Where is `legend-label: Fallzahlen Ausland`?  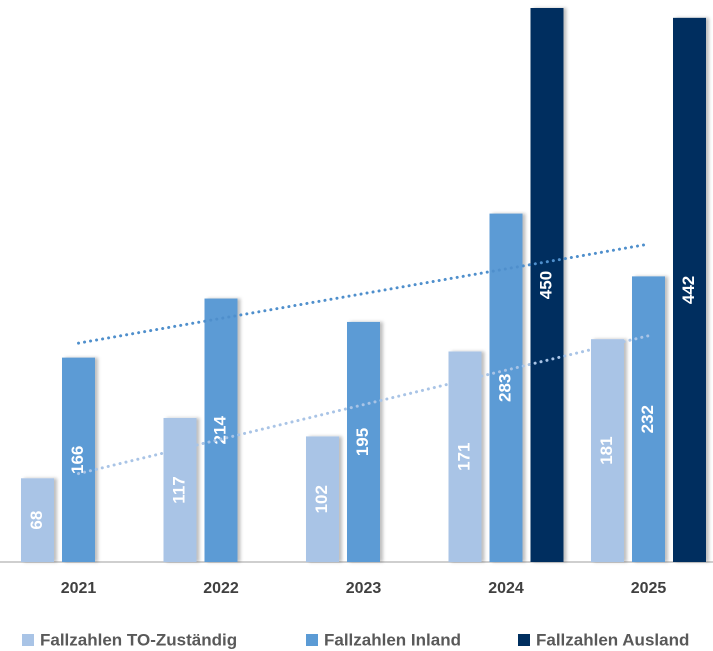
legend-label: Fallzahlen Ausland is located at coordinates (612, 639).